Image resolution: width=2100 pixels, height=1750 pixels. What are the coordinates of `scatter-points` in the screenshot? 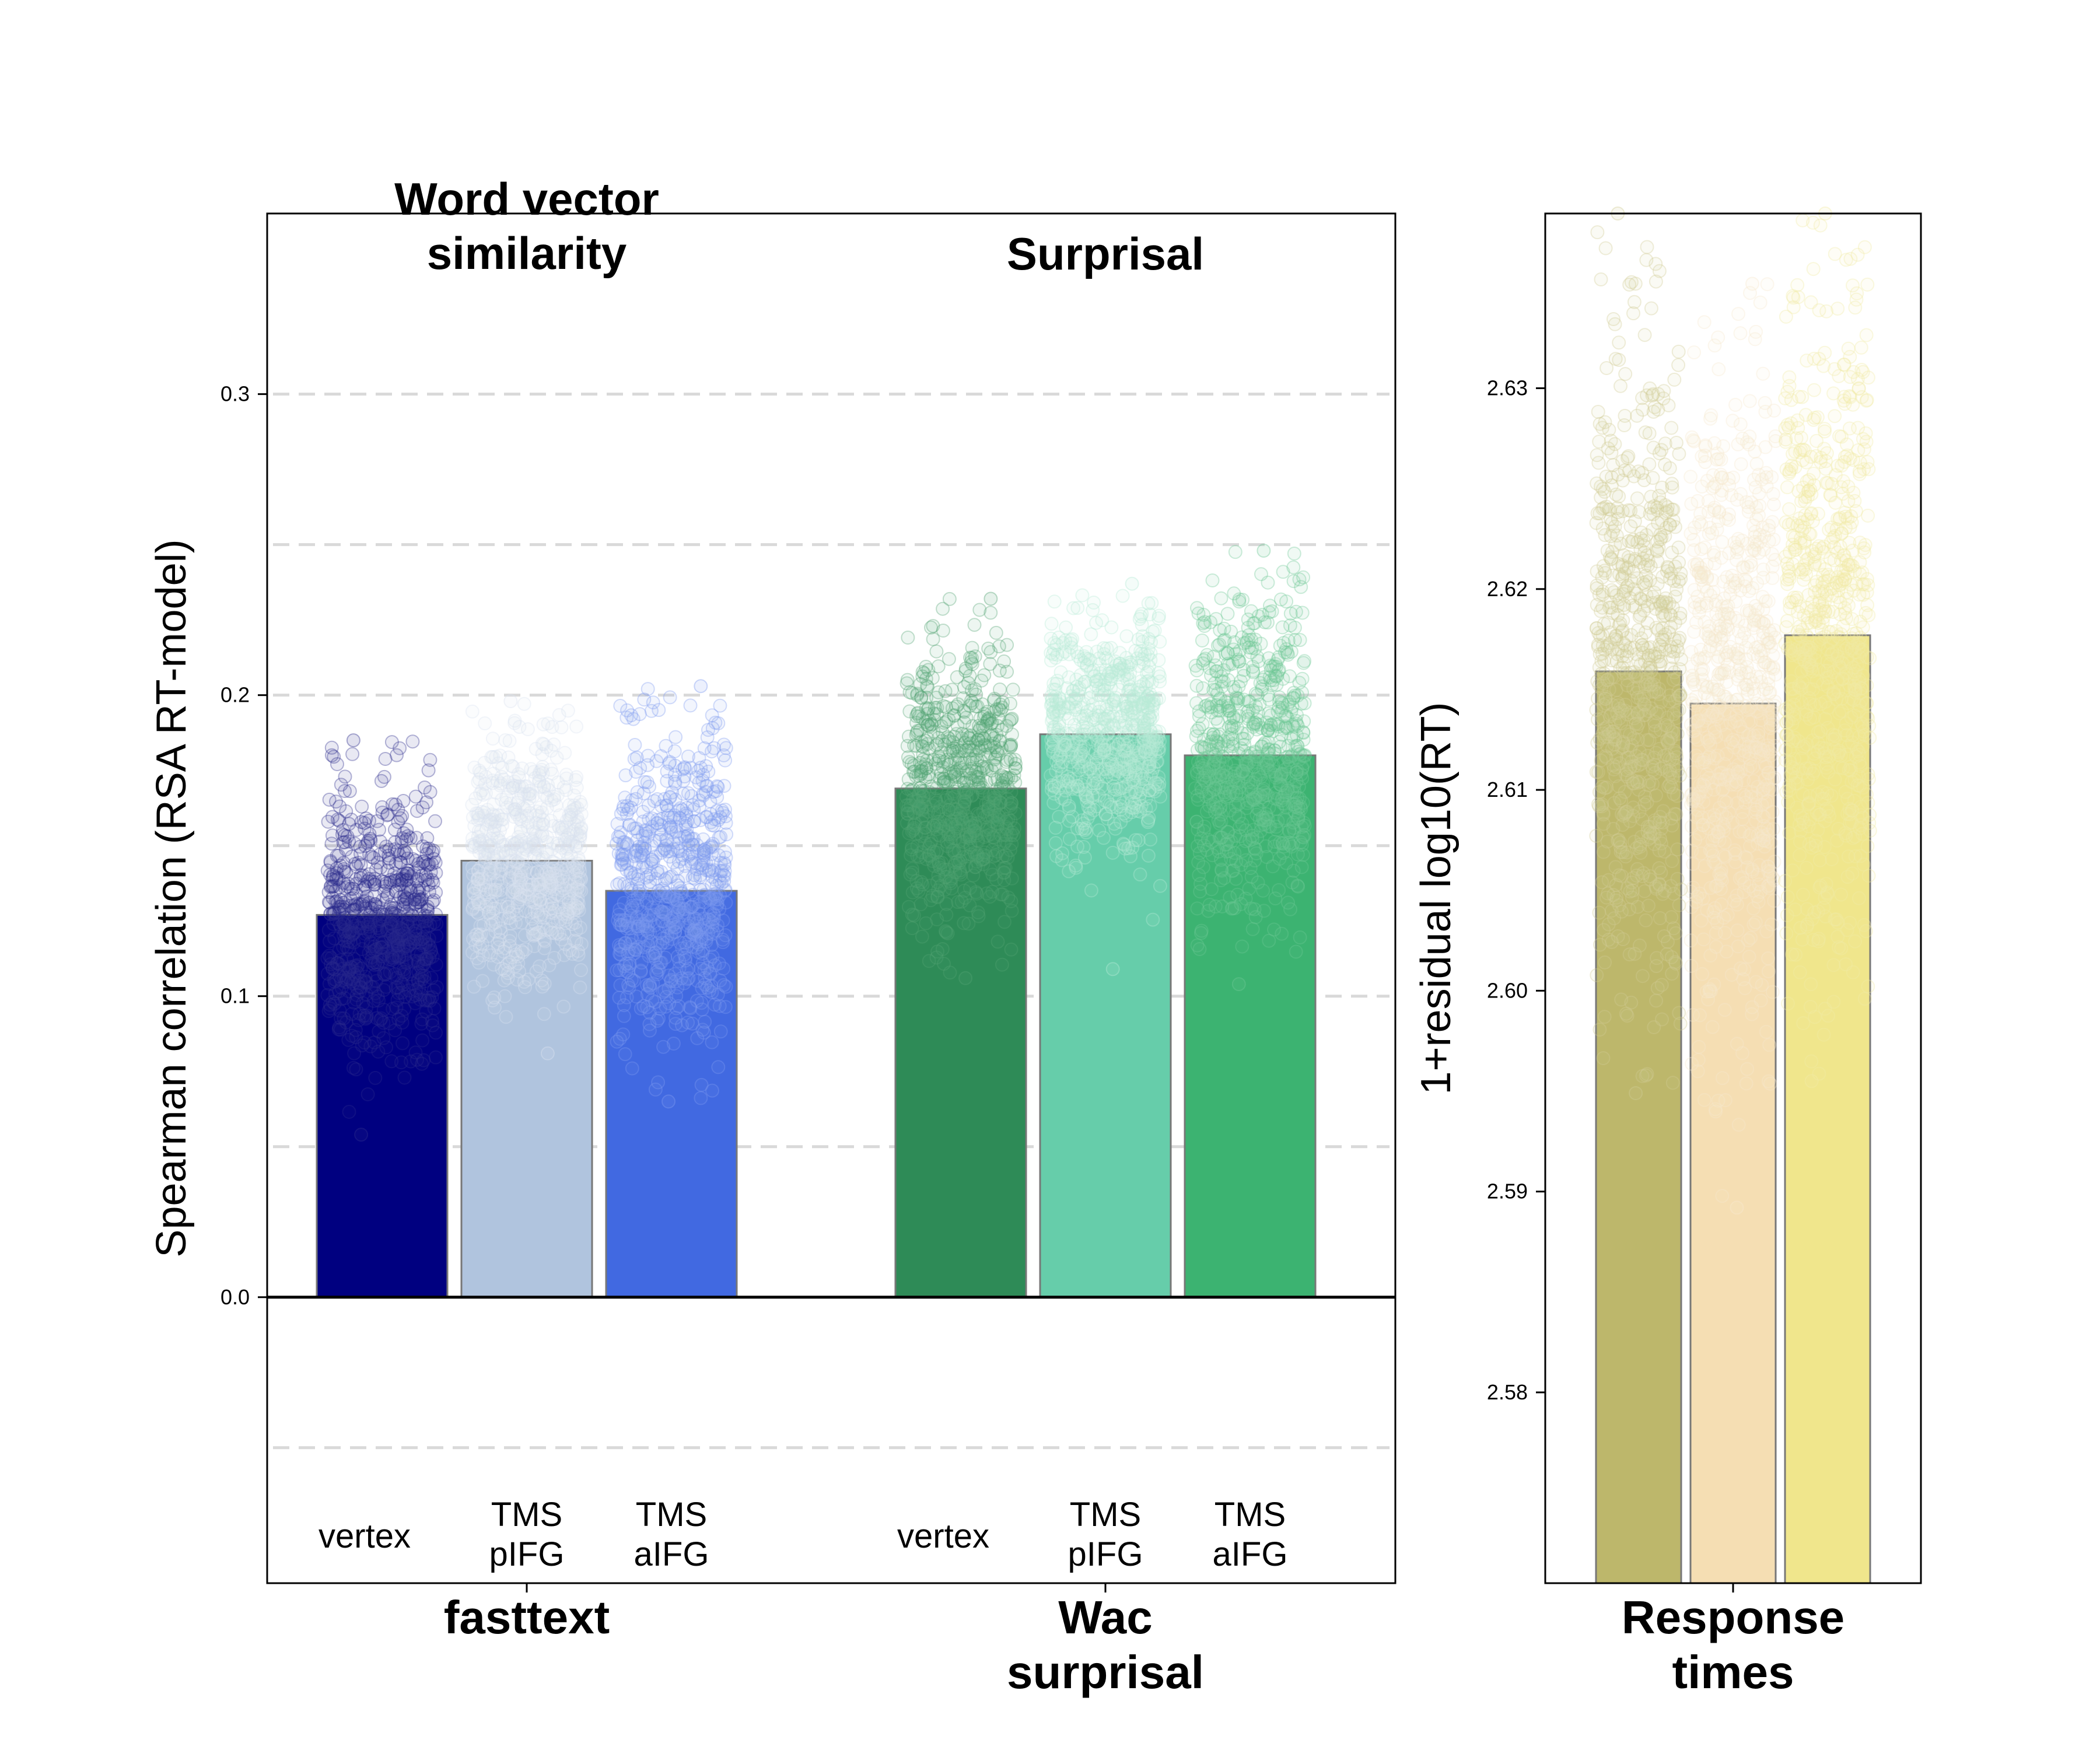 It's located at (961, 788).